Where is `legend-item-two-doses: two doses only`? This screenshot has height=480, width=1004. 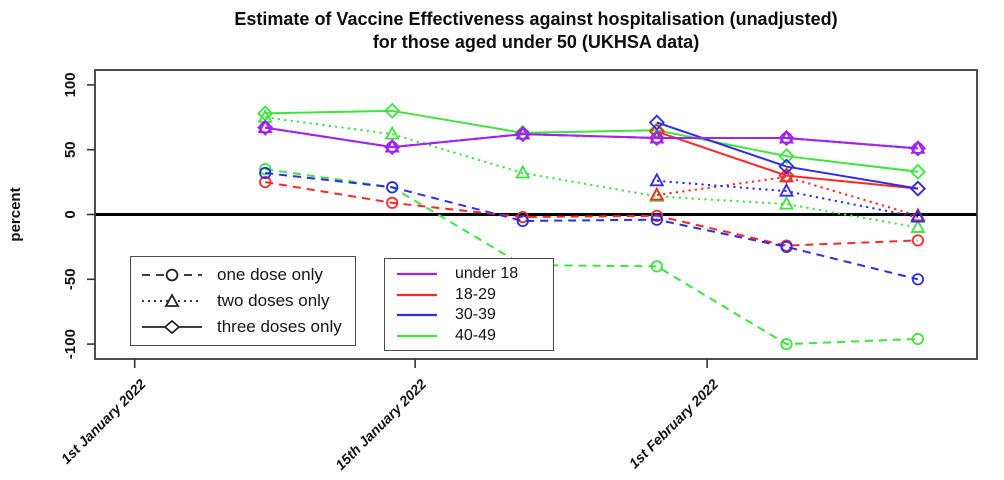 legend-item-two-doses: two doses only is located at coordinates (243, 301).